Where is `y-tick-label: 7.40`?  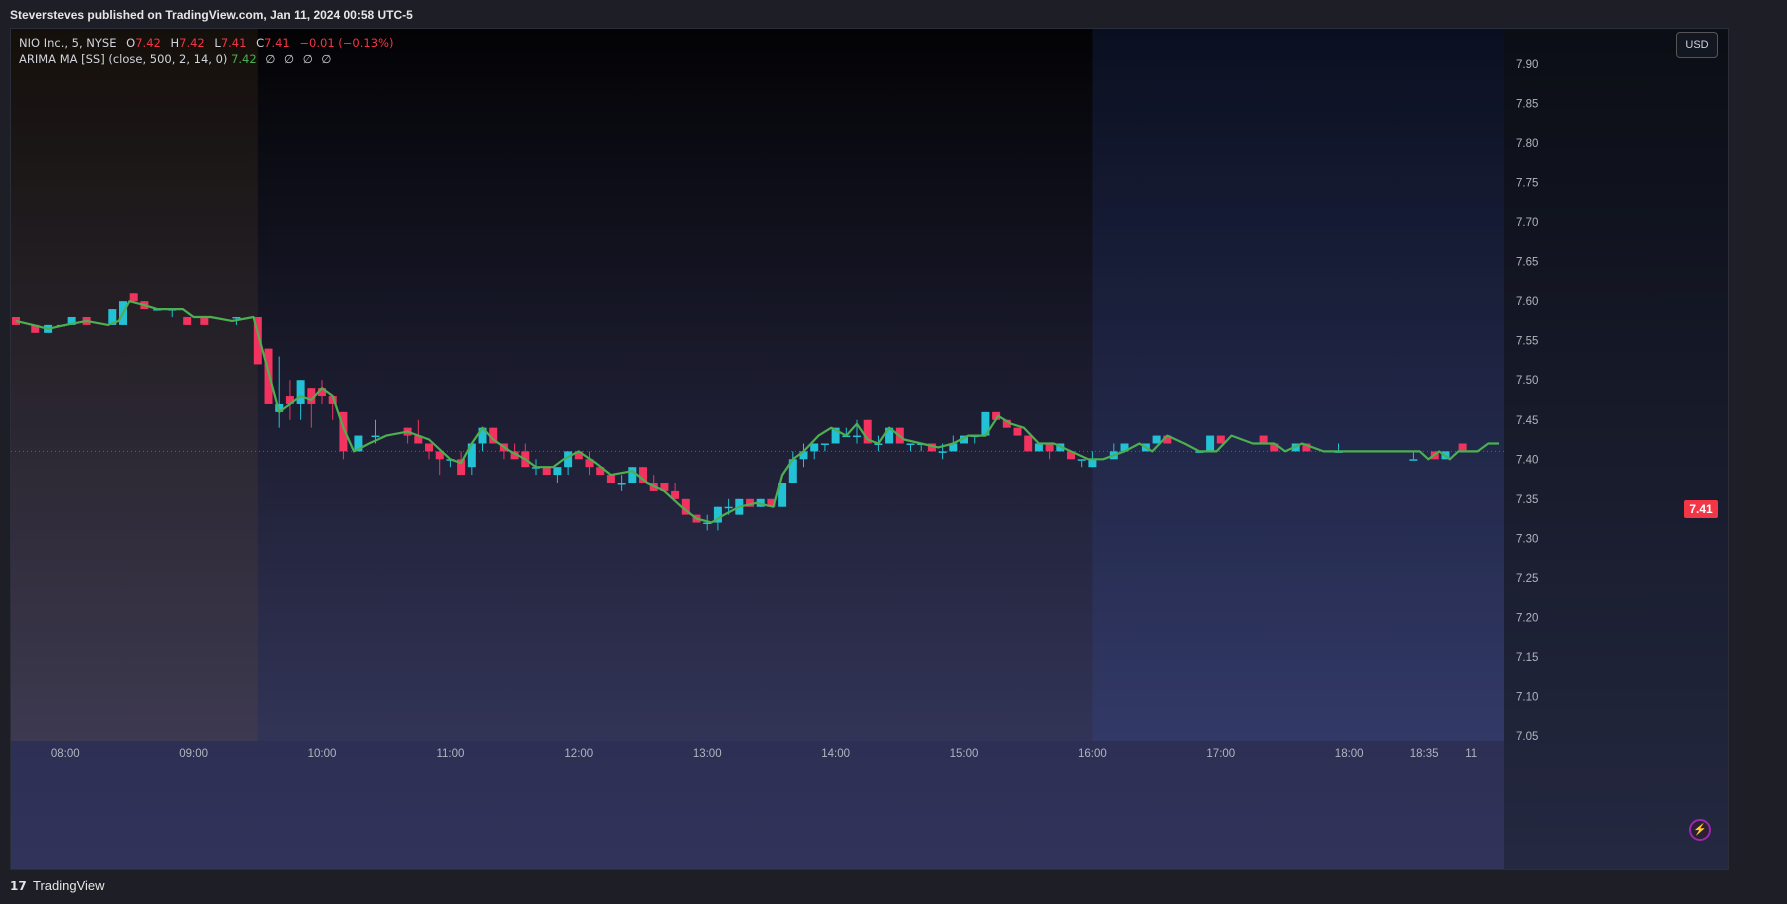 y-tick-label: 7.40 is located at coordinates (1527, 460).